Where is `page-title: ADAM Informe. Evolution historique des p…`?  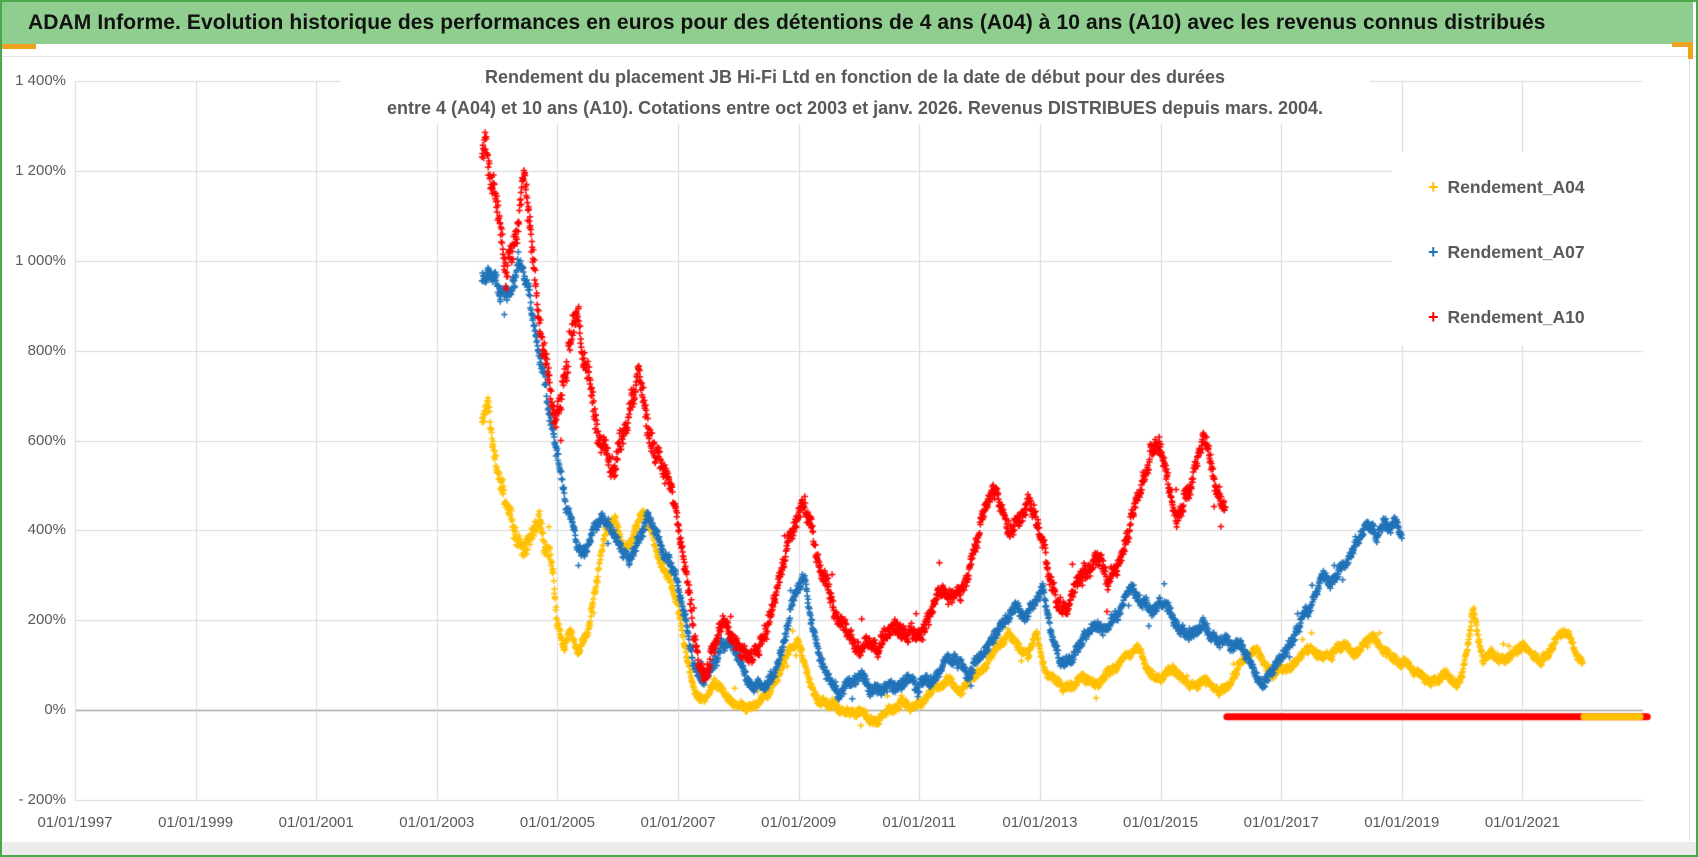
page-title: ADAM Informe. Evolution historique des p… is located at coordinates (787, 22).